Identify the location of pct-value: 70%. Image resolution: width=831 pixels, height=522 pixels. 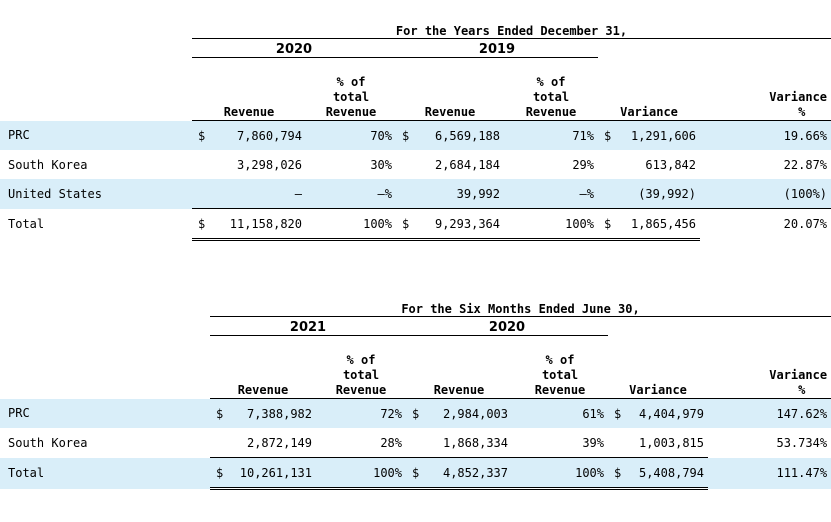
(351, 135).